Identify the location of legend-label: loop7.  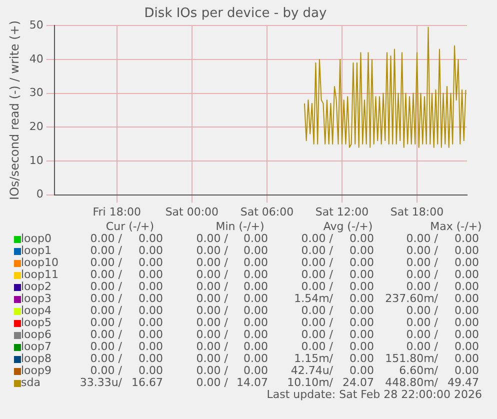
(36, 346).